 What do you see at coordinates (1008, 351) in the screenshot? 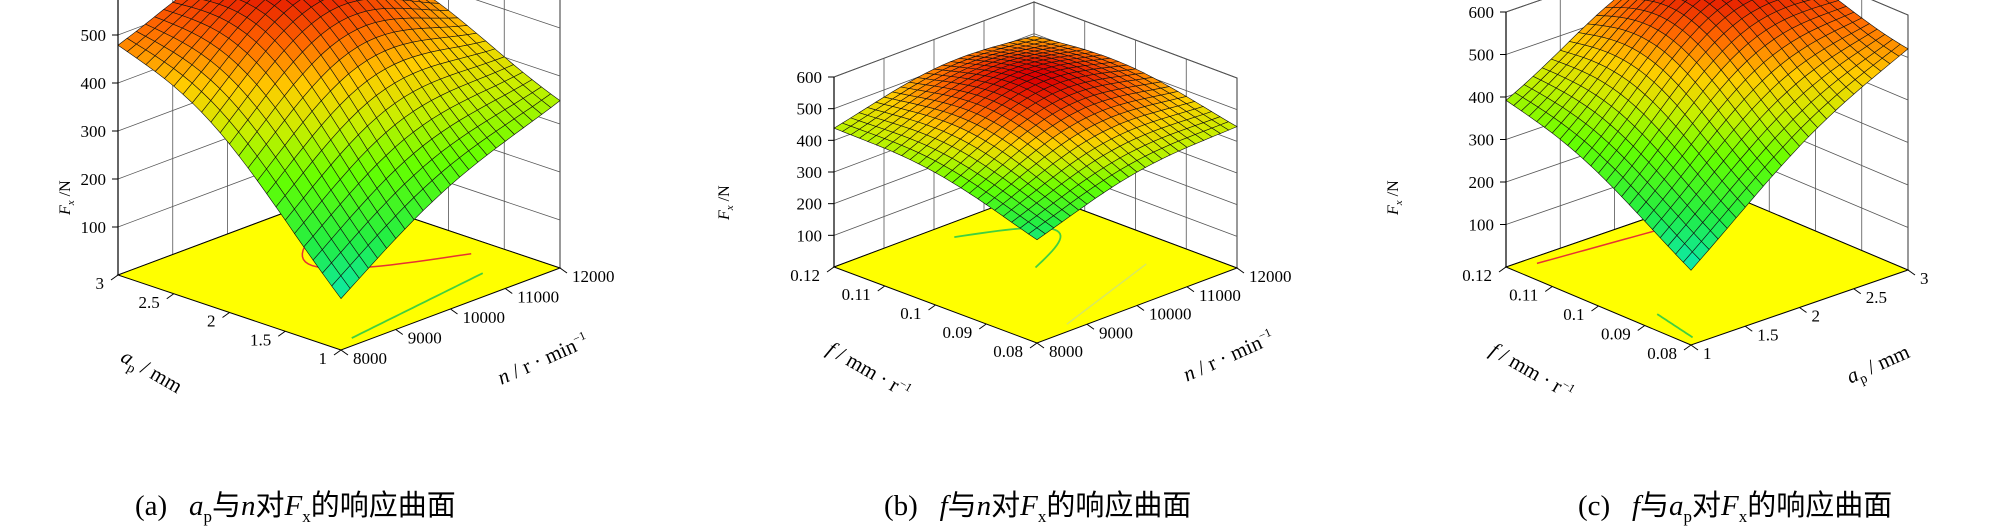
I see `left-axis-tick-label: 0.08` at bounding box center [1008, 351].